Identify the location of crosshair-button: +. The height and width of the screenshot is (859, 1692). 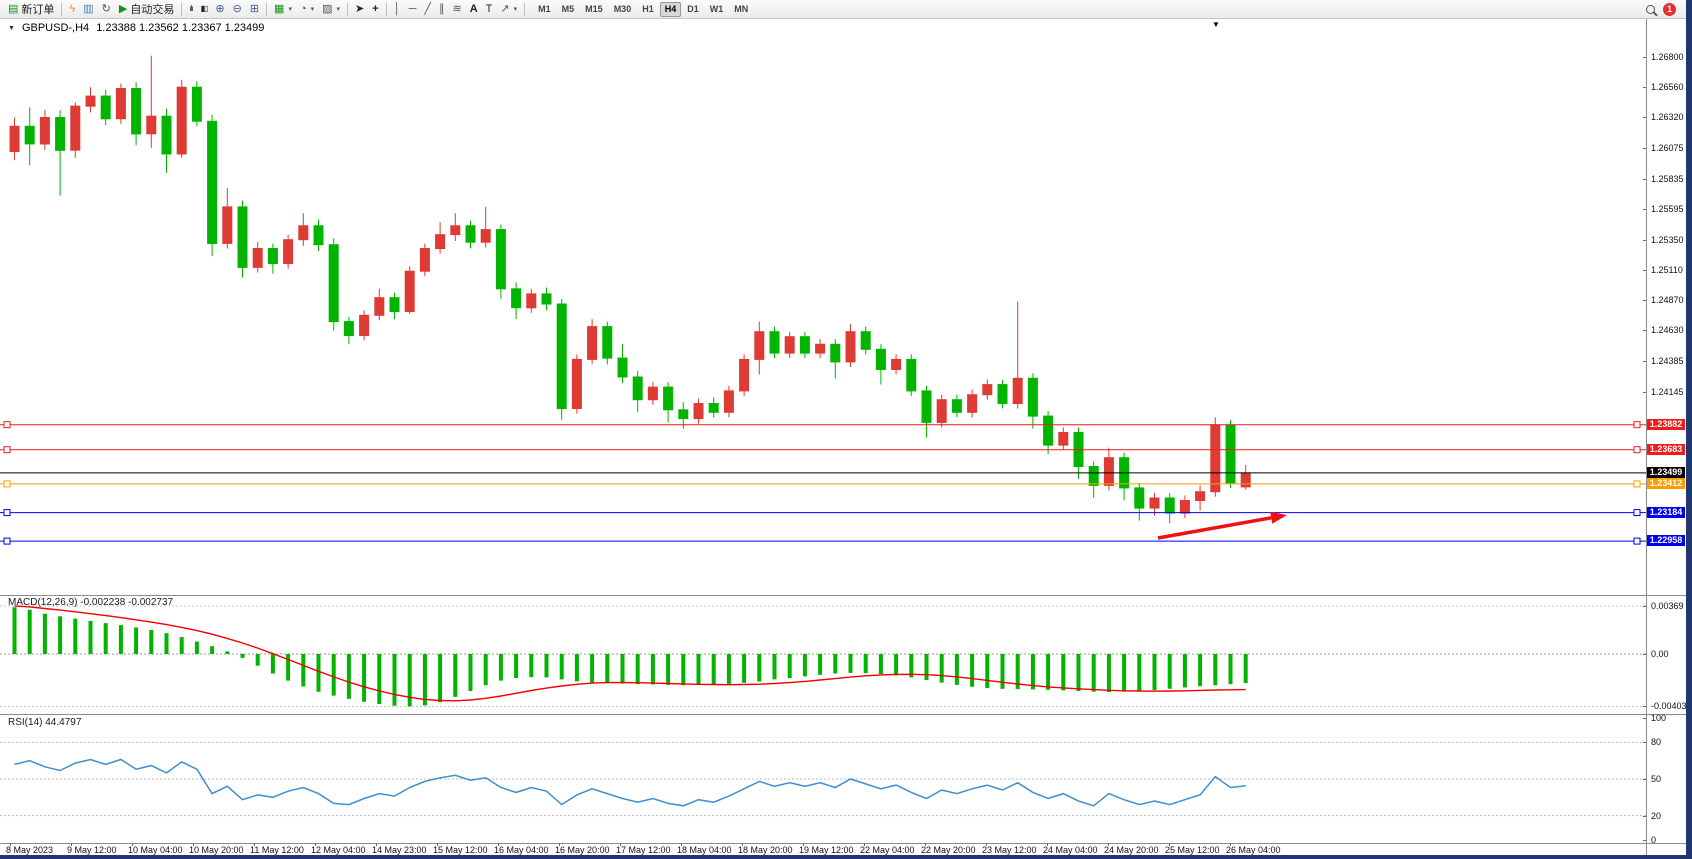
(375, 9).